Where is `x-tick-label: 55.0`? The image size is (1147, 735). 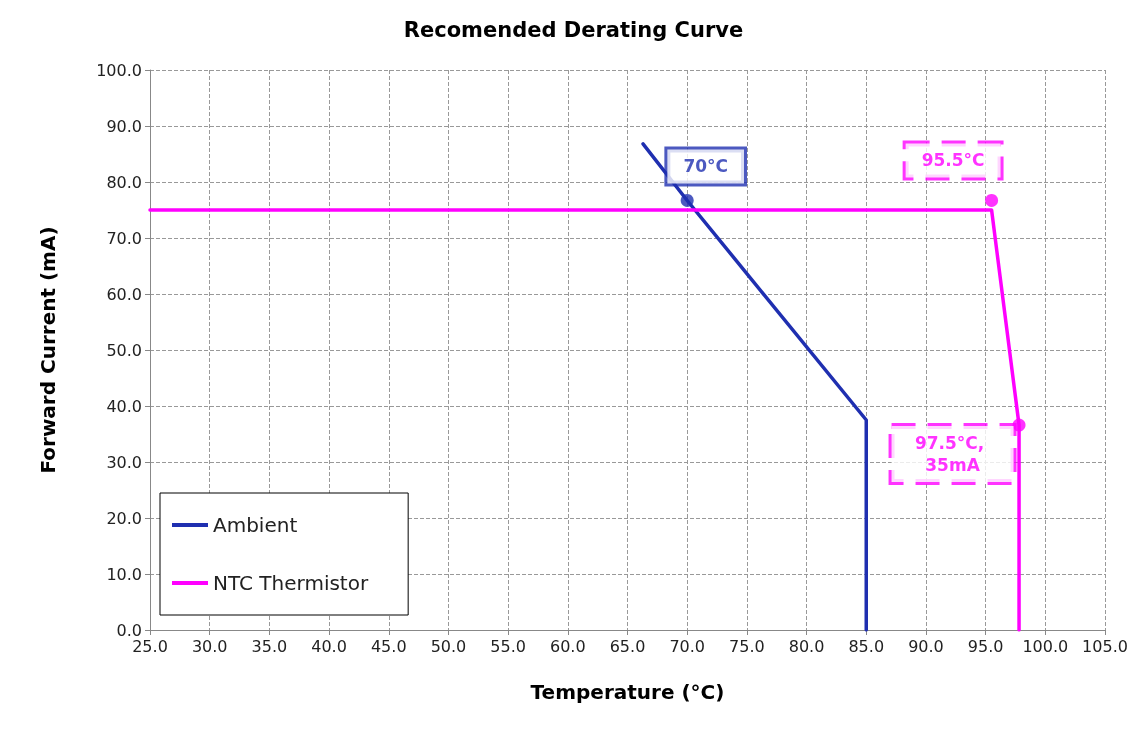 x-tick-label: 55.0 is located at coordinates (508, 646).